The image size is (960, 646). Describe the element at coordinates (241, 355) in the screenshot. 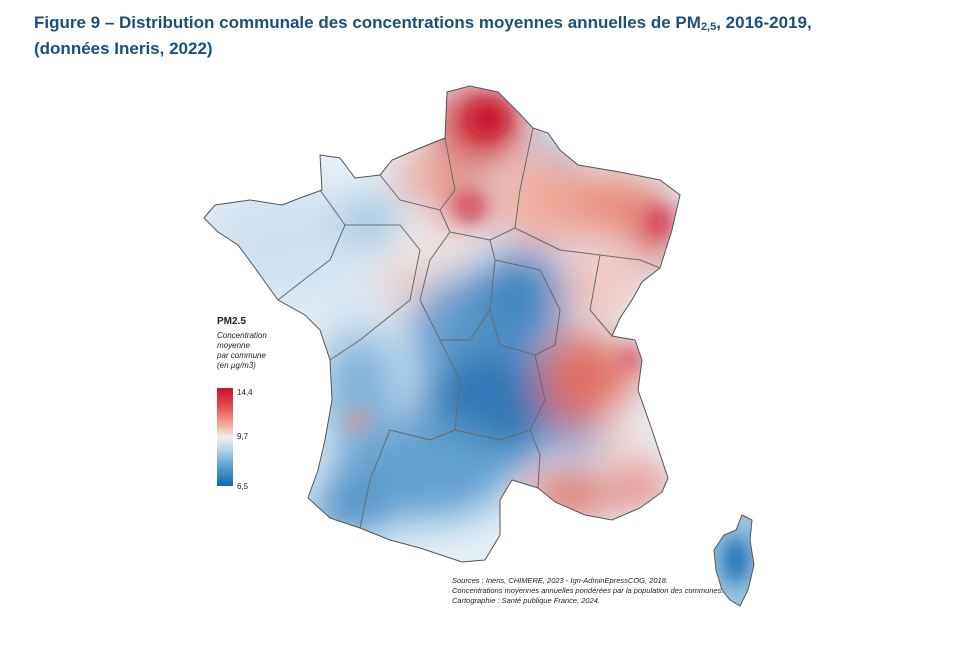

I see `legend-desc-line: par commune` at that location.